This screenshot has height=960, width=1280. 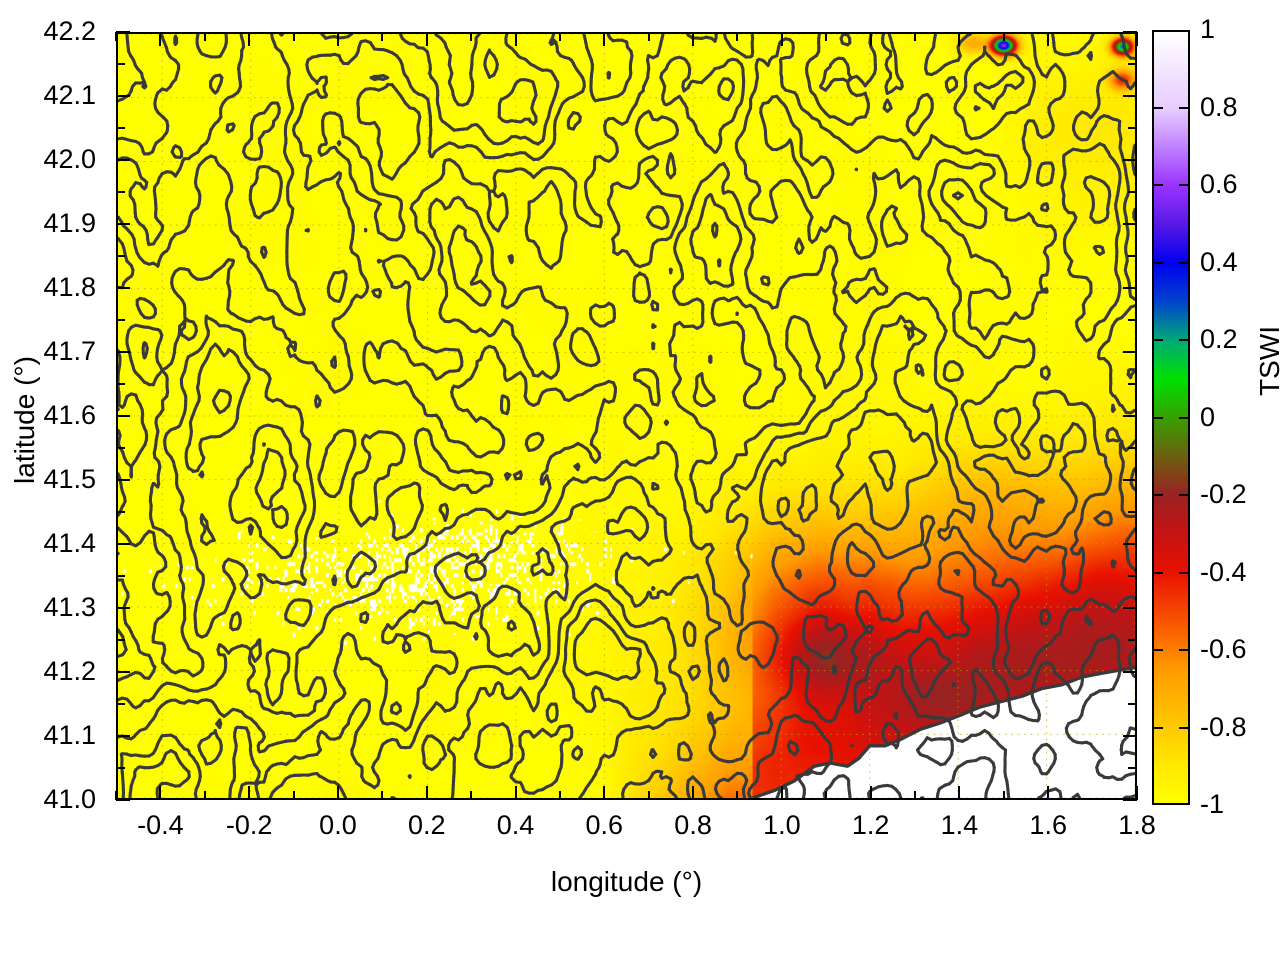 I want to click on x-axis-title: longitude (°), so click(x=626, y=881).